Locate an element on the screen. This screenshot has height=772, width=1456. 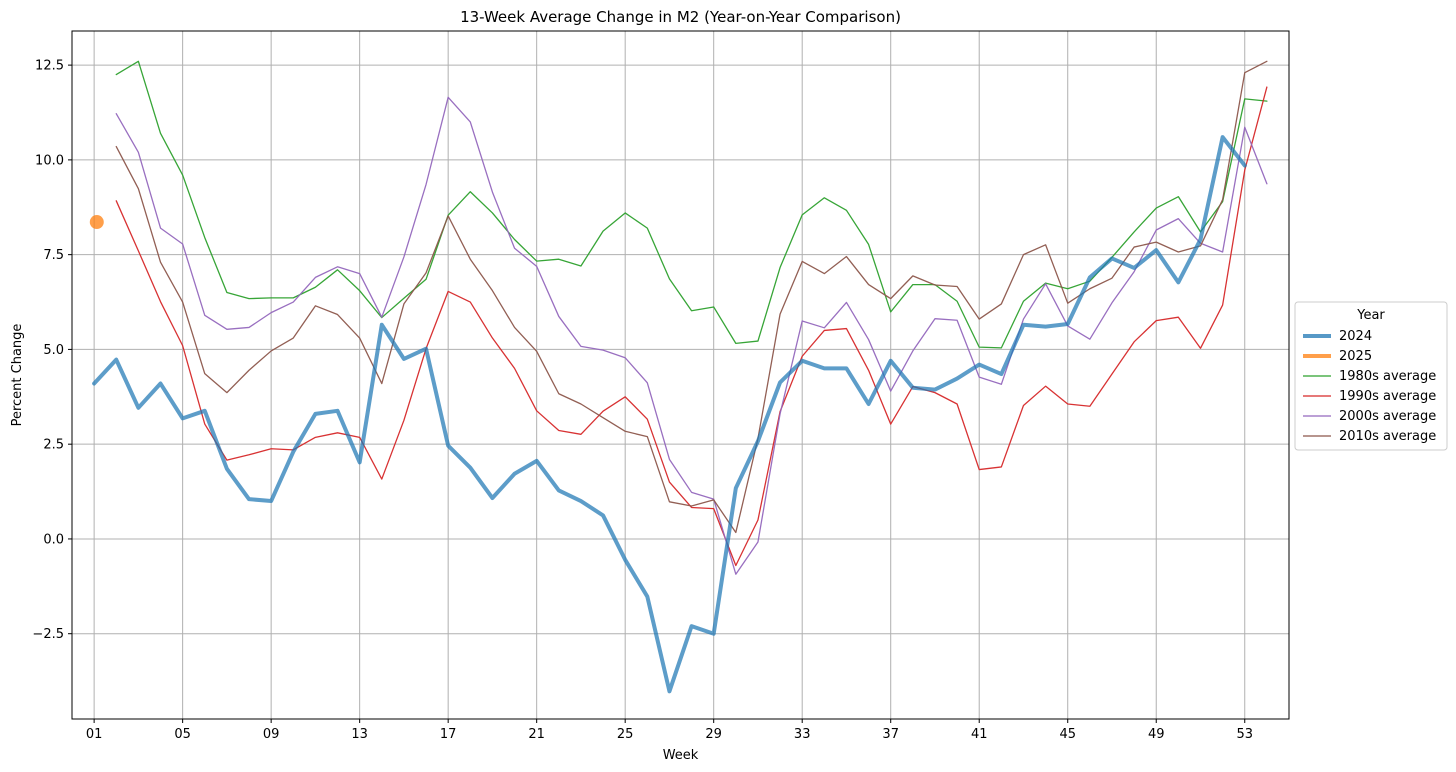
legend-box is located at coordinates (1371, 376).